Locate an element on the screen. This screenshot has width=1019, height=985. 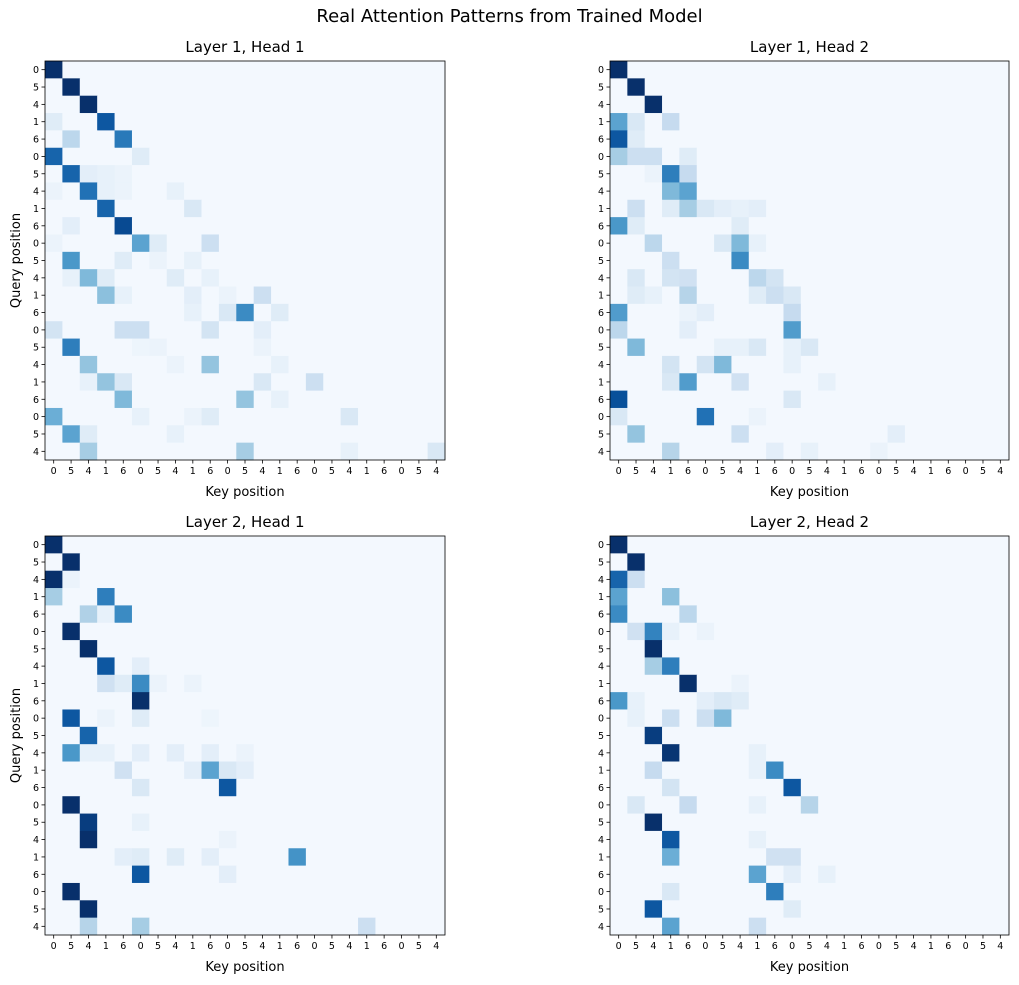
x-tick-label: 5 is located at coordinates (419, 946).